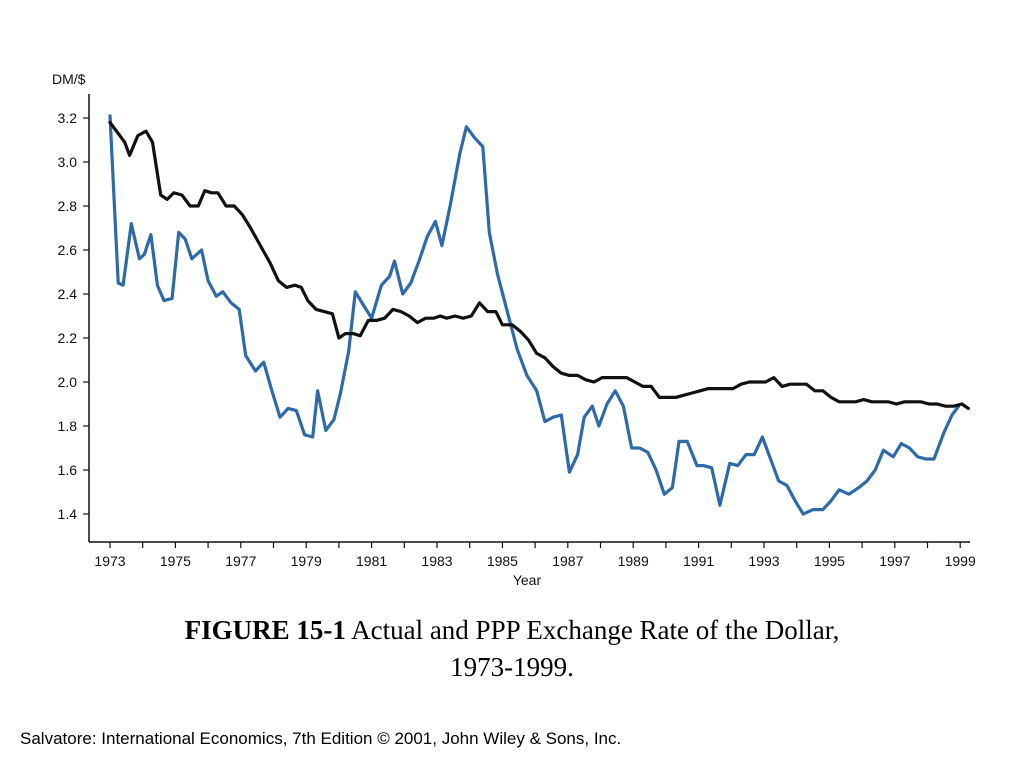 This screenshot has height=768, width=1024. I want to click on y-axis-ticks: 1.4 1.6 1.8 2.0 2.2 2.4 2.6 2.8 3.0 3.2, so click(73, 316).